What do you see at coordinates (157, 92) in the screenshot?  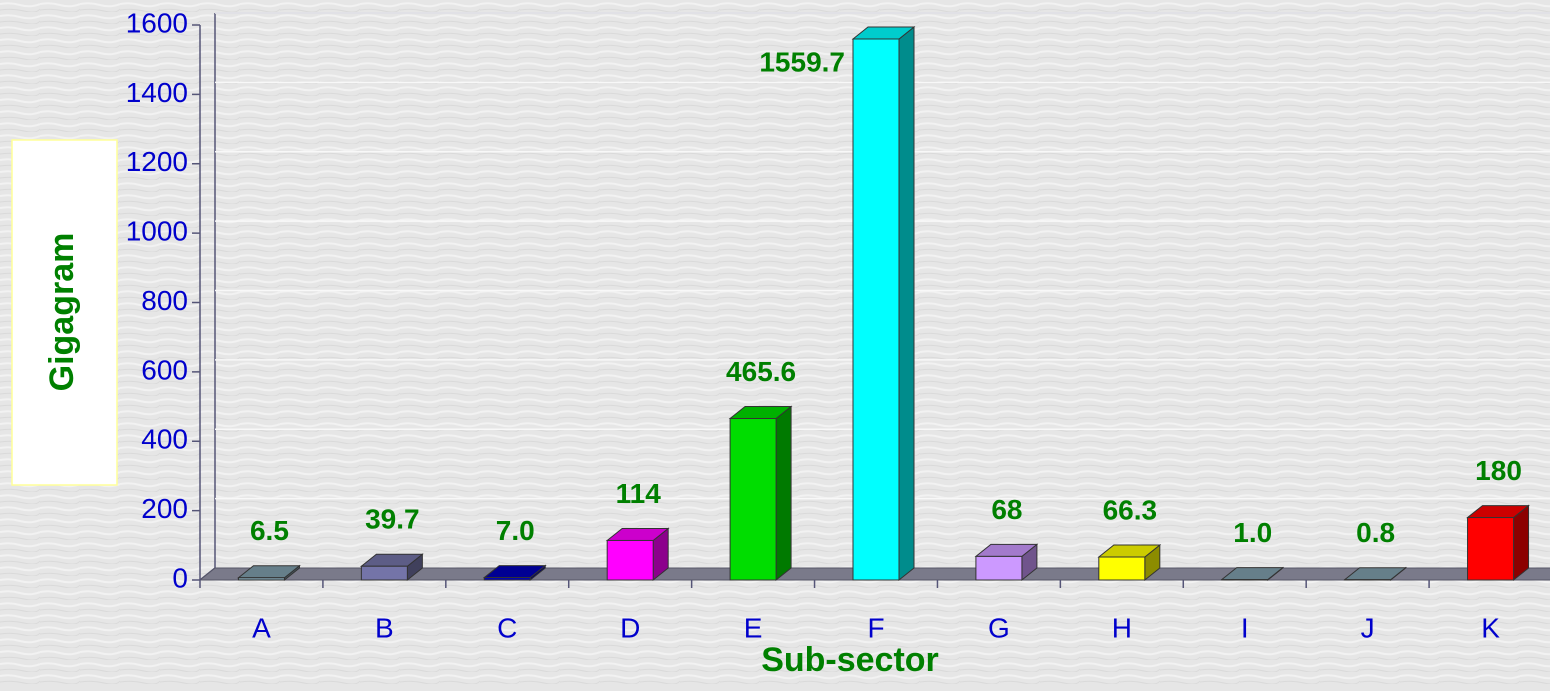 I see `y-tick-label: 1400` at bounding box center [157, 92].